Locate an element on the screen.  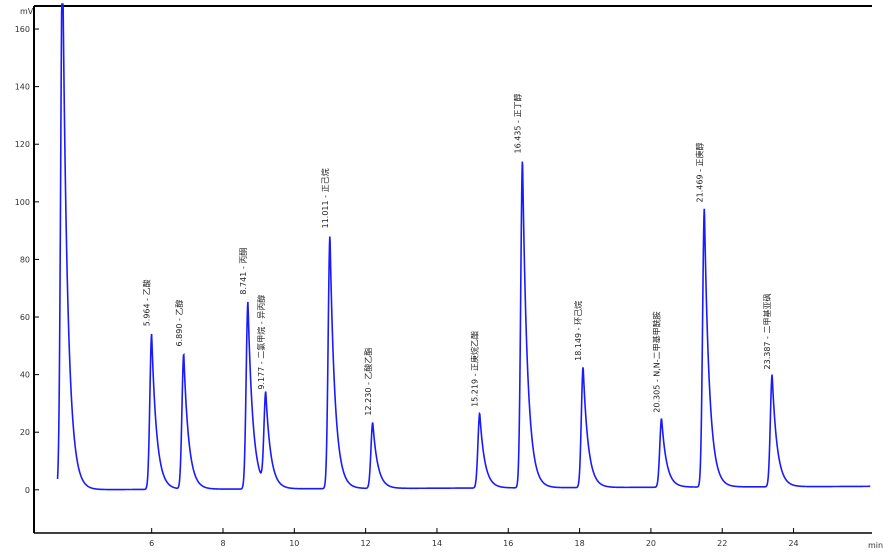
x-tick-label: 8 is located at coordinates (222, 543).